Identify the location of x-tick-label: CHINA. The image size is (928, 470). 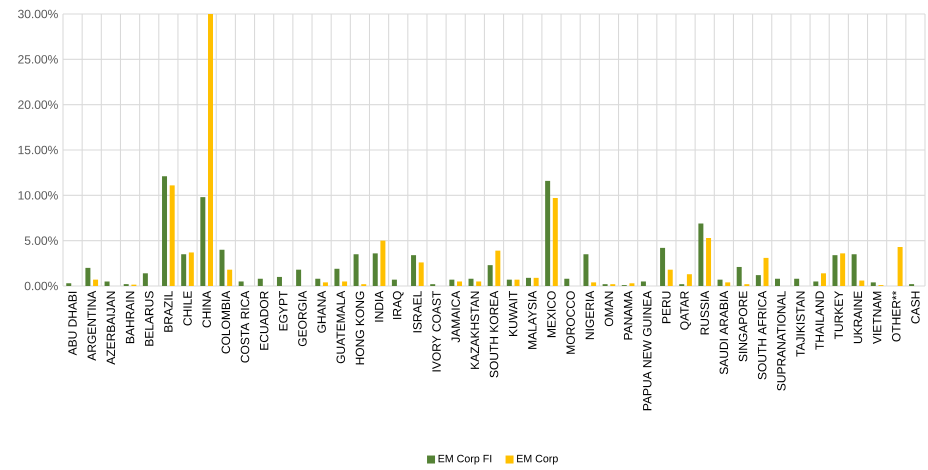
(206, 309).